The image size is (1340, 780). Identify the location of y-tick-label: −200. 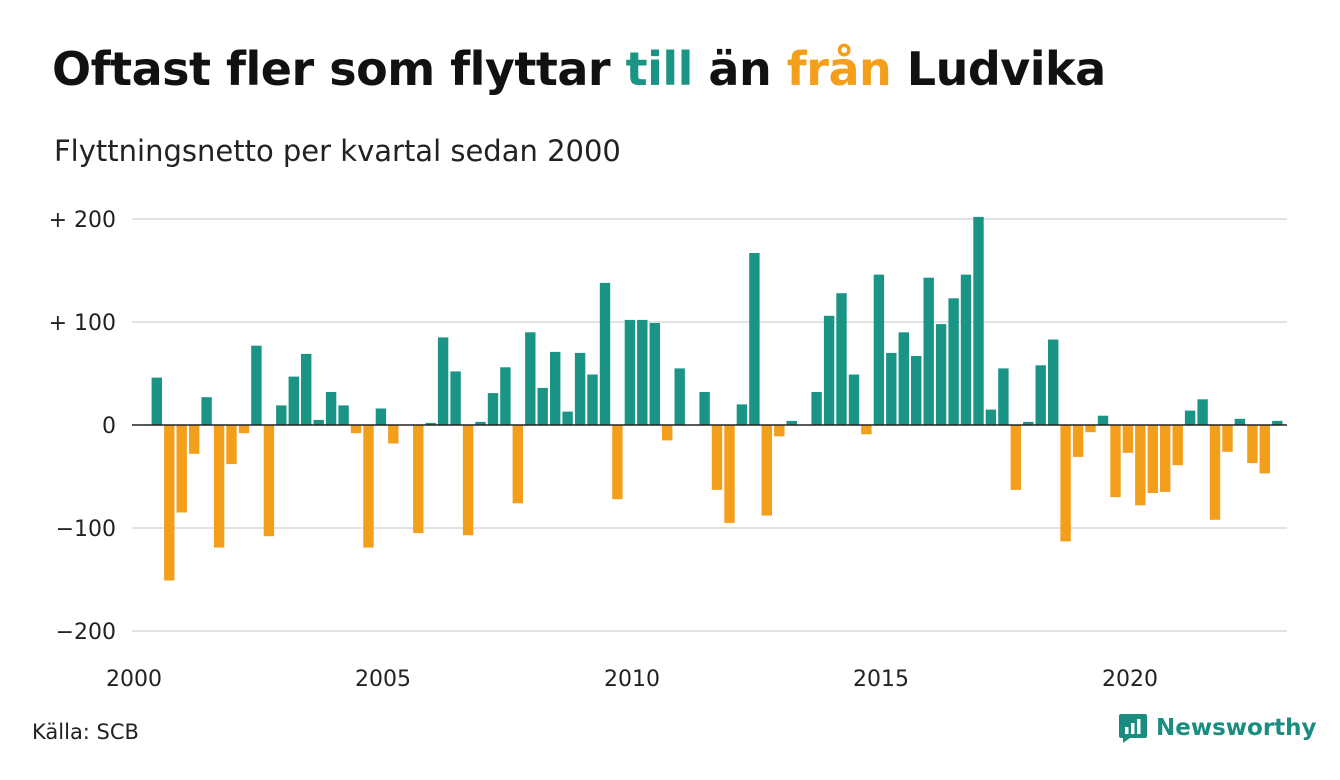
(86, 632).